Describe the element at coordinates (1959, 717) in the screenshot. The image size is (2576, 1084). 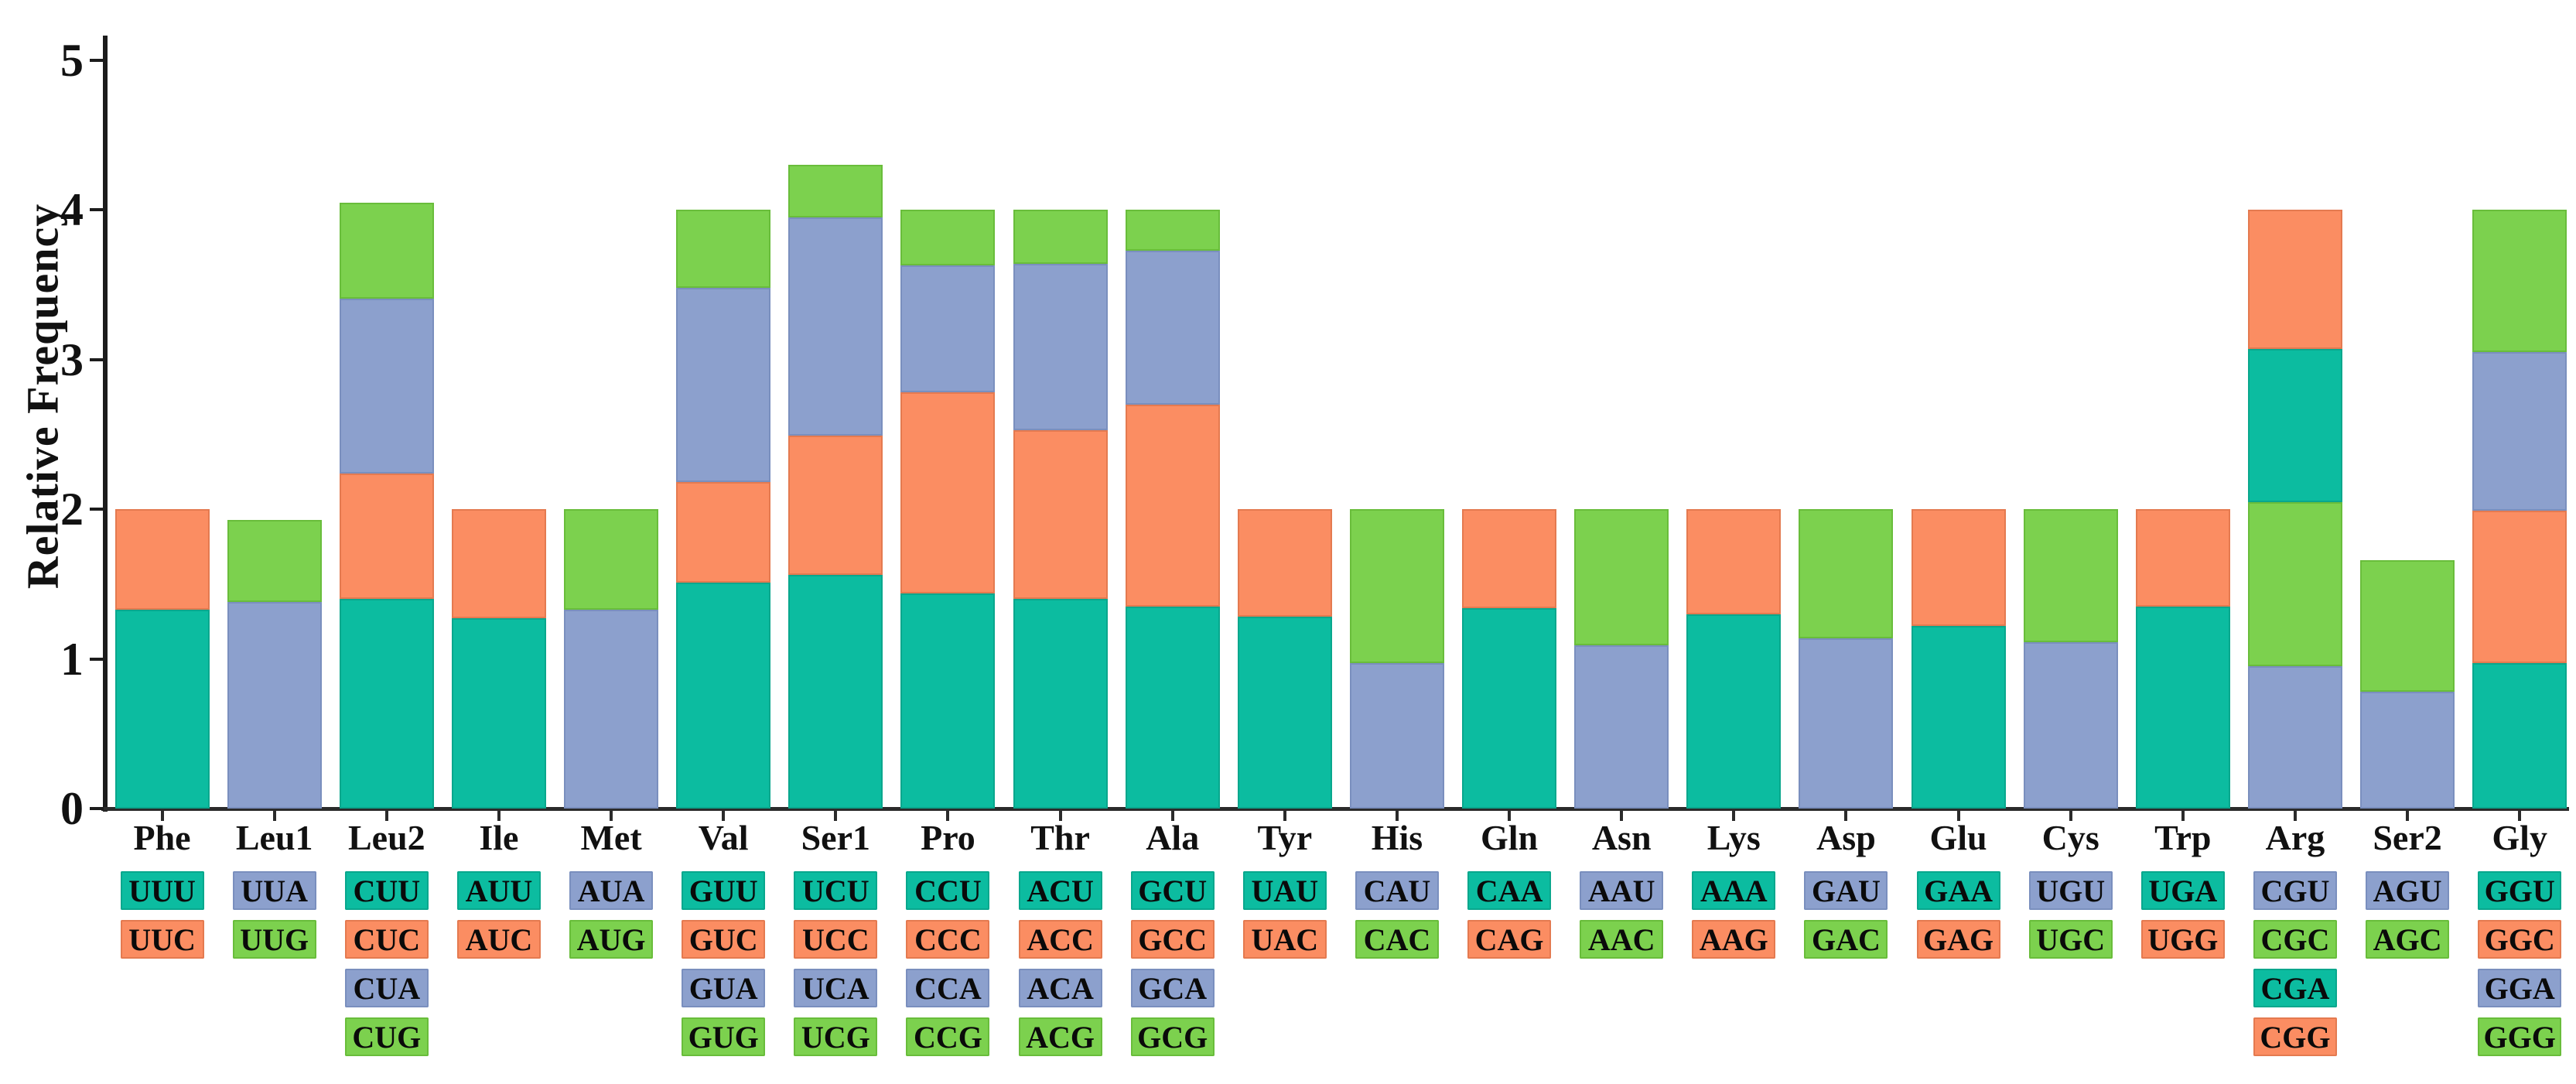
I see `bar-segment-GAA` at that location.